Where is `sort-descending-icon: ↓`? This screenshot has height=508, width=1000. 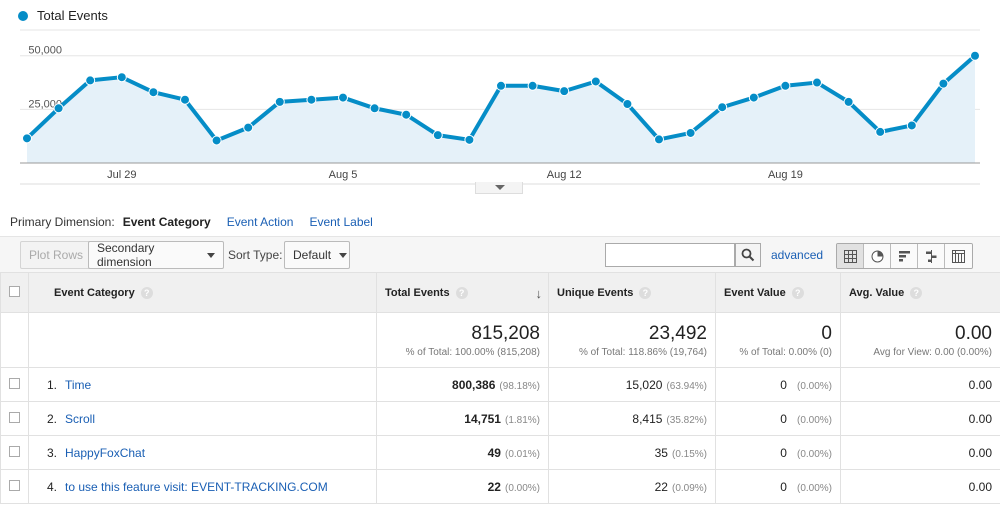
sort-descending-icon: ↓ is located at coordinates (539, 293).